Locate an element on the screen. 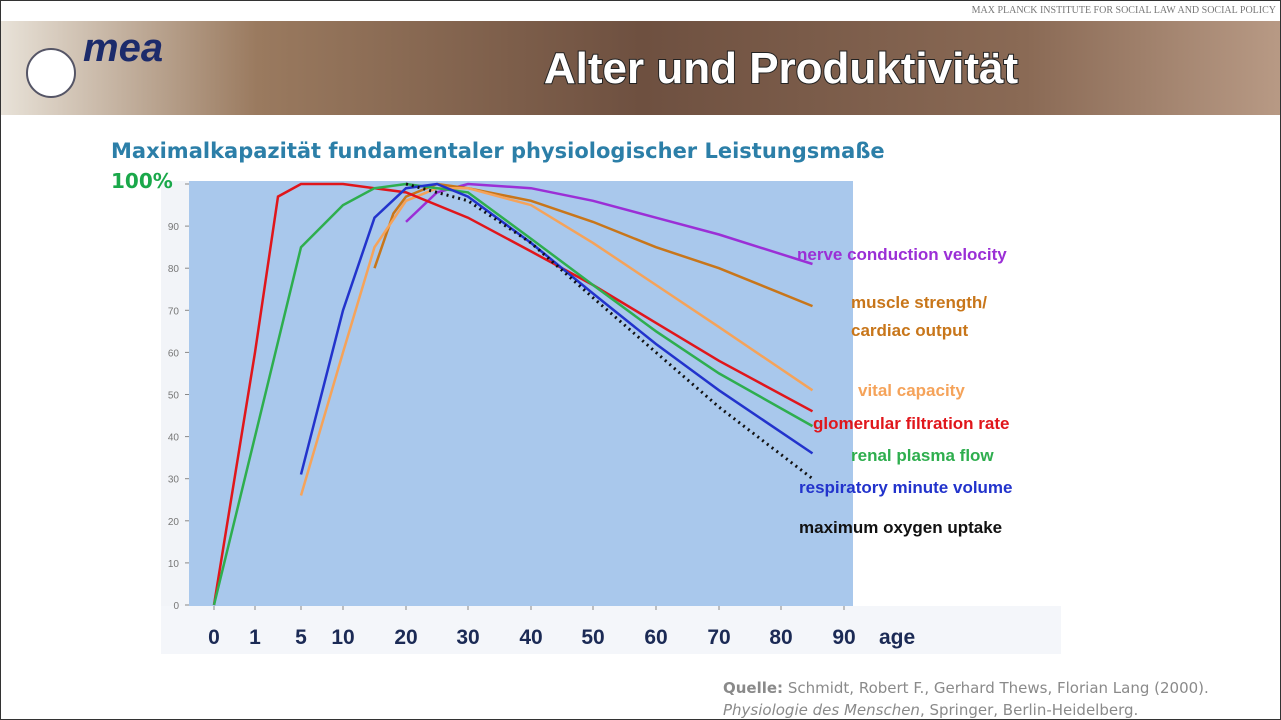  y-tick-label: 30 is located at coordinates (174, 480).